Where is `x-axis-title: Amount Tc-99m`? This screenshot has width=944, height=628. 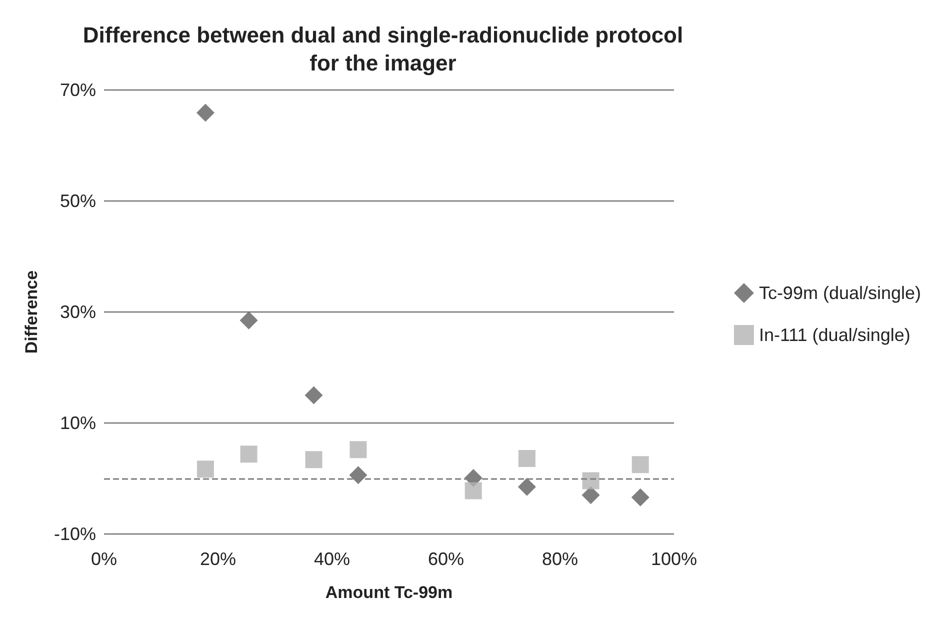 x-axis-title: Amount Tc-99m is located at coordinates (389, 592).